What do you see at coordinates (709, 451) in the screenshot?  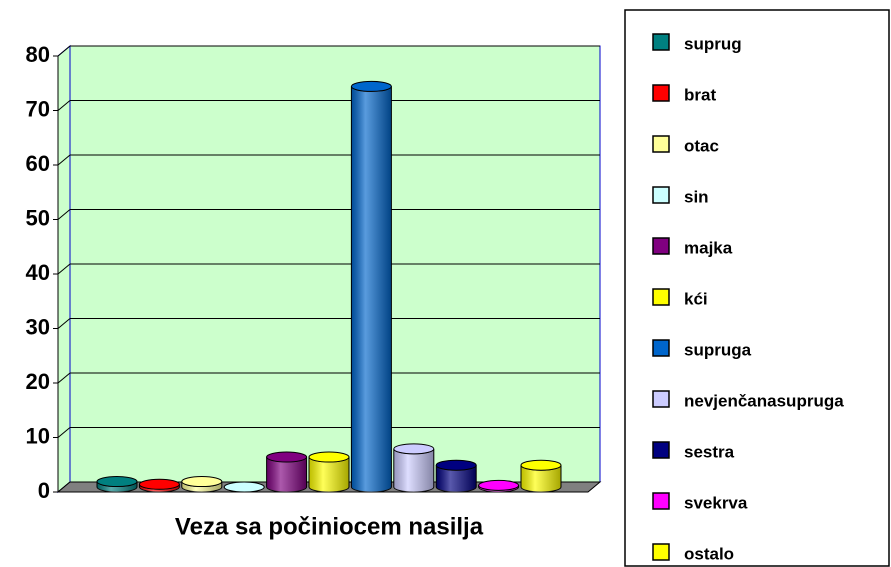 I see `legend-label: sestra` at bounding box center [709, 451].